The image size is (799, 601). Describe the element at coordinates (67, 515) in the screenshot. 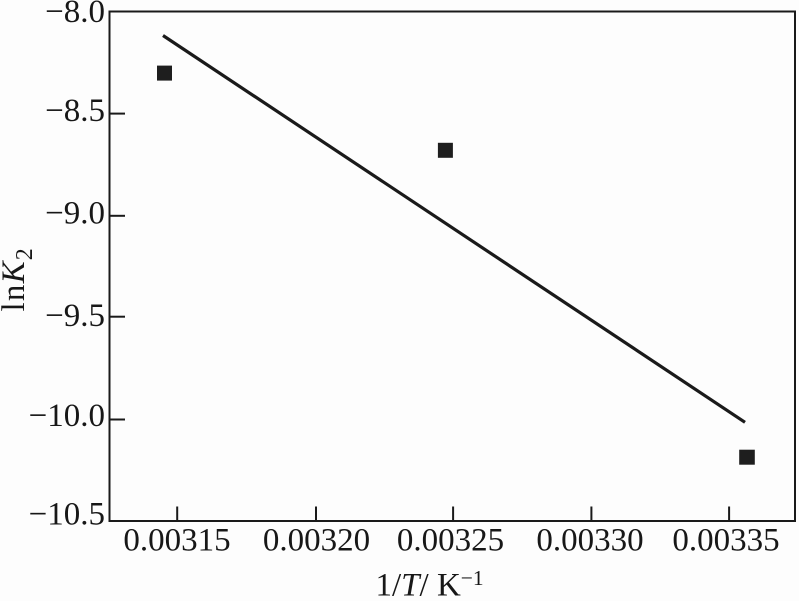

I see `svg-text: −10.5` at that location.